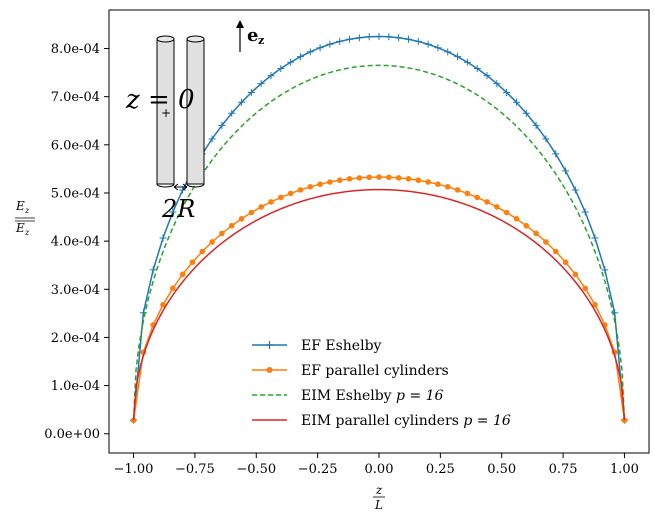 Image resolution: width=655 pixels, height=514 pixels. Describe the element at coordinates (406, 421) in the screenshot. I see `svg-text: EIM parallel cylinders p = 16` at that location.